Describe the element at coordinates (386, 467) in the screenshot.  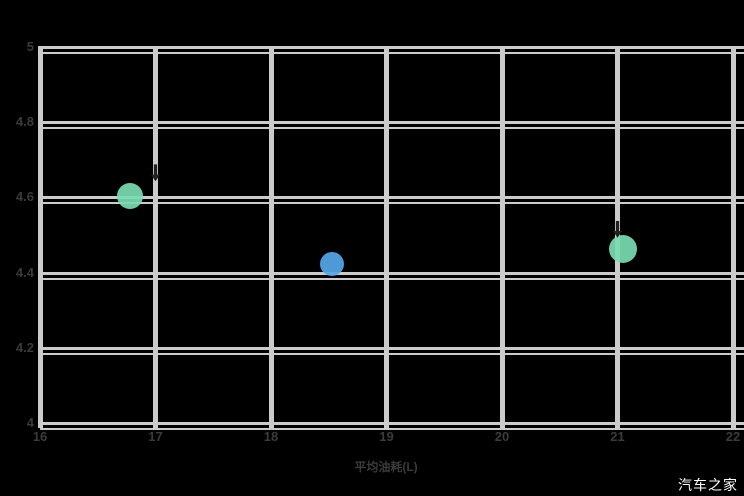
I see `x-axis-title: 平均油耗(L)` at that location.